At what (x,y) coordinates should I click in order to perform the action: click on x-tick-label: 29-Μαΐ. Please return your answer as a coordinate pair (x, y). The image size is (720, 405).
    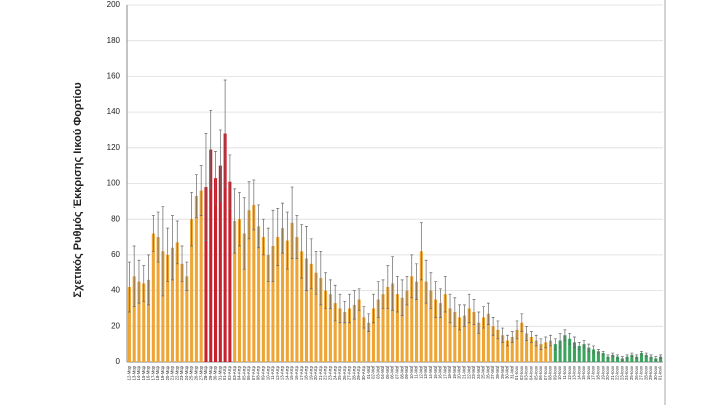
    Looking at the image, I should click on (502, 372).